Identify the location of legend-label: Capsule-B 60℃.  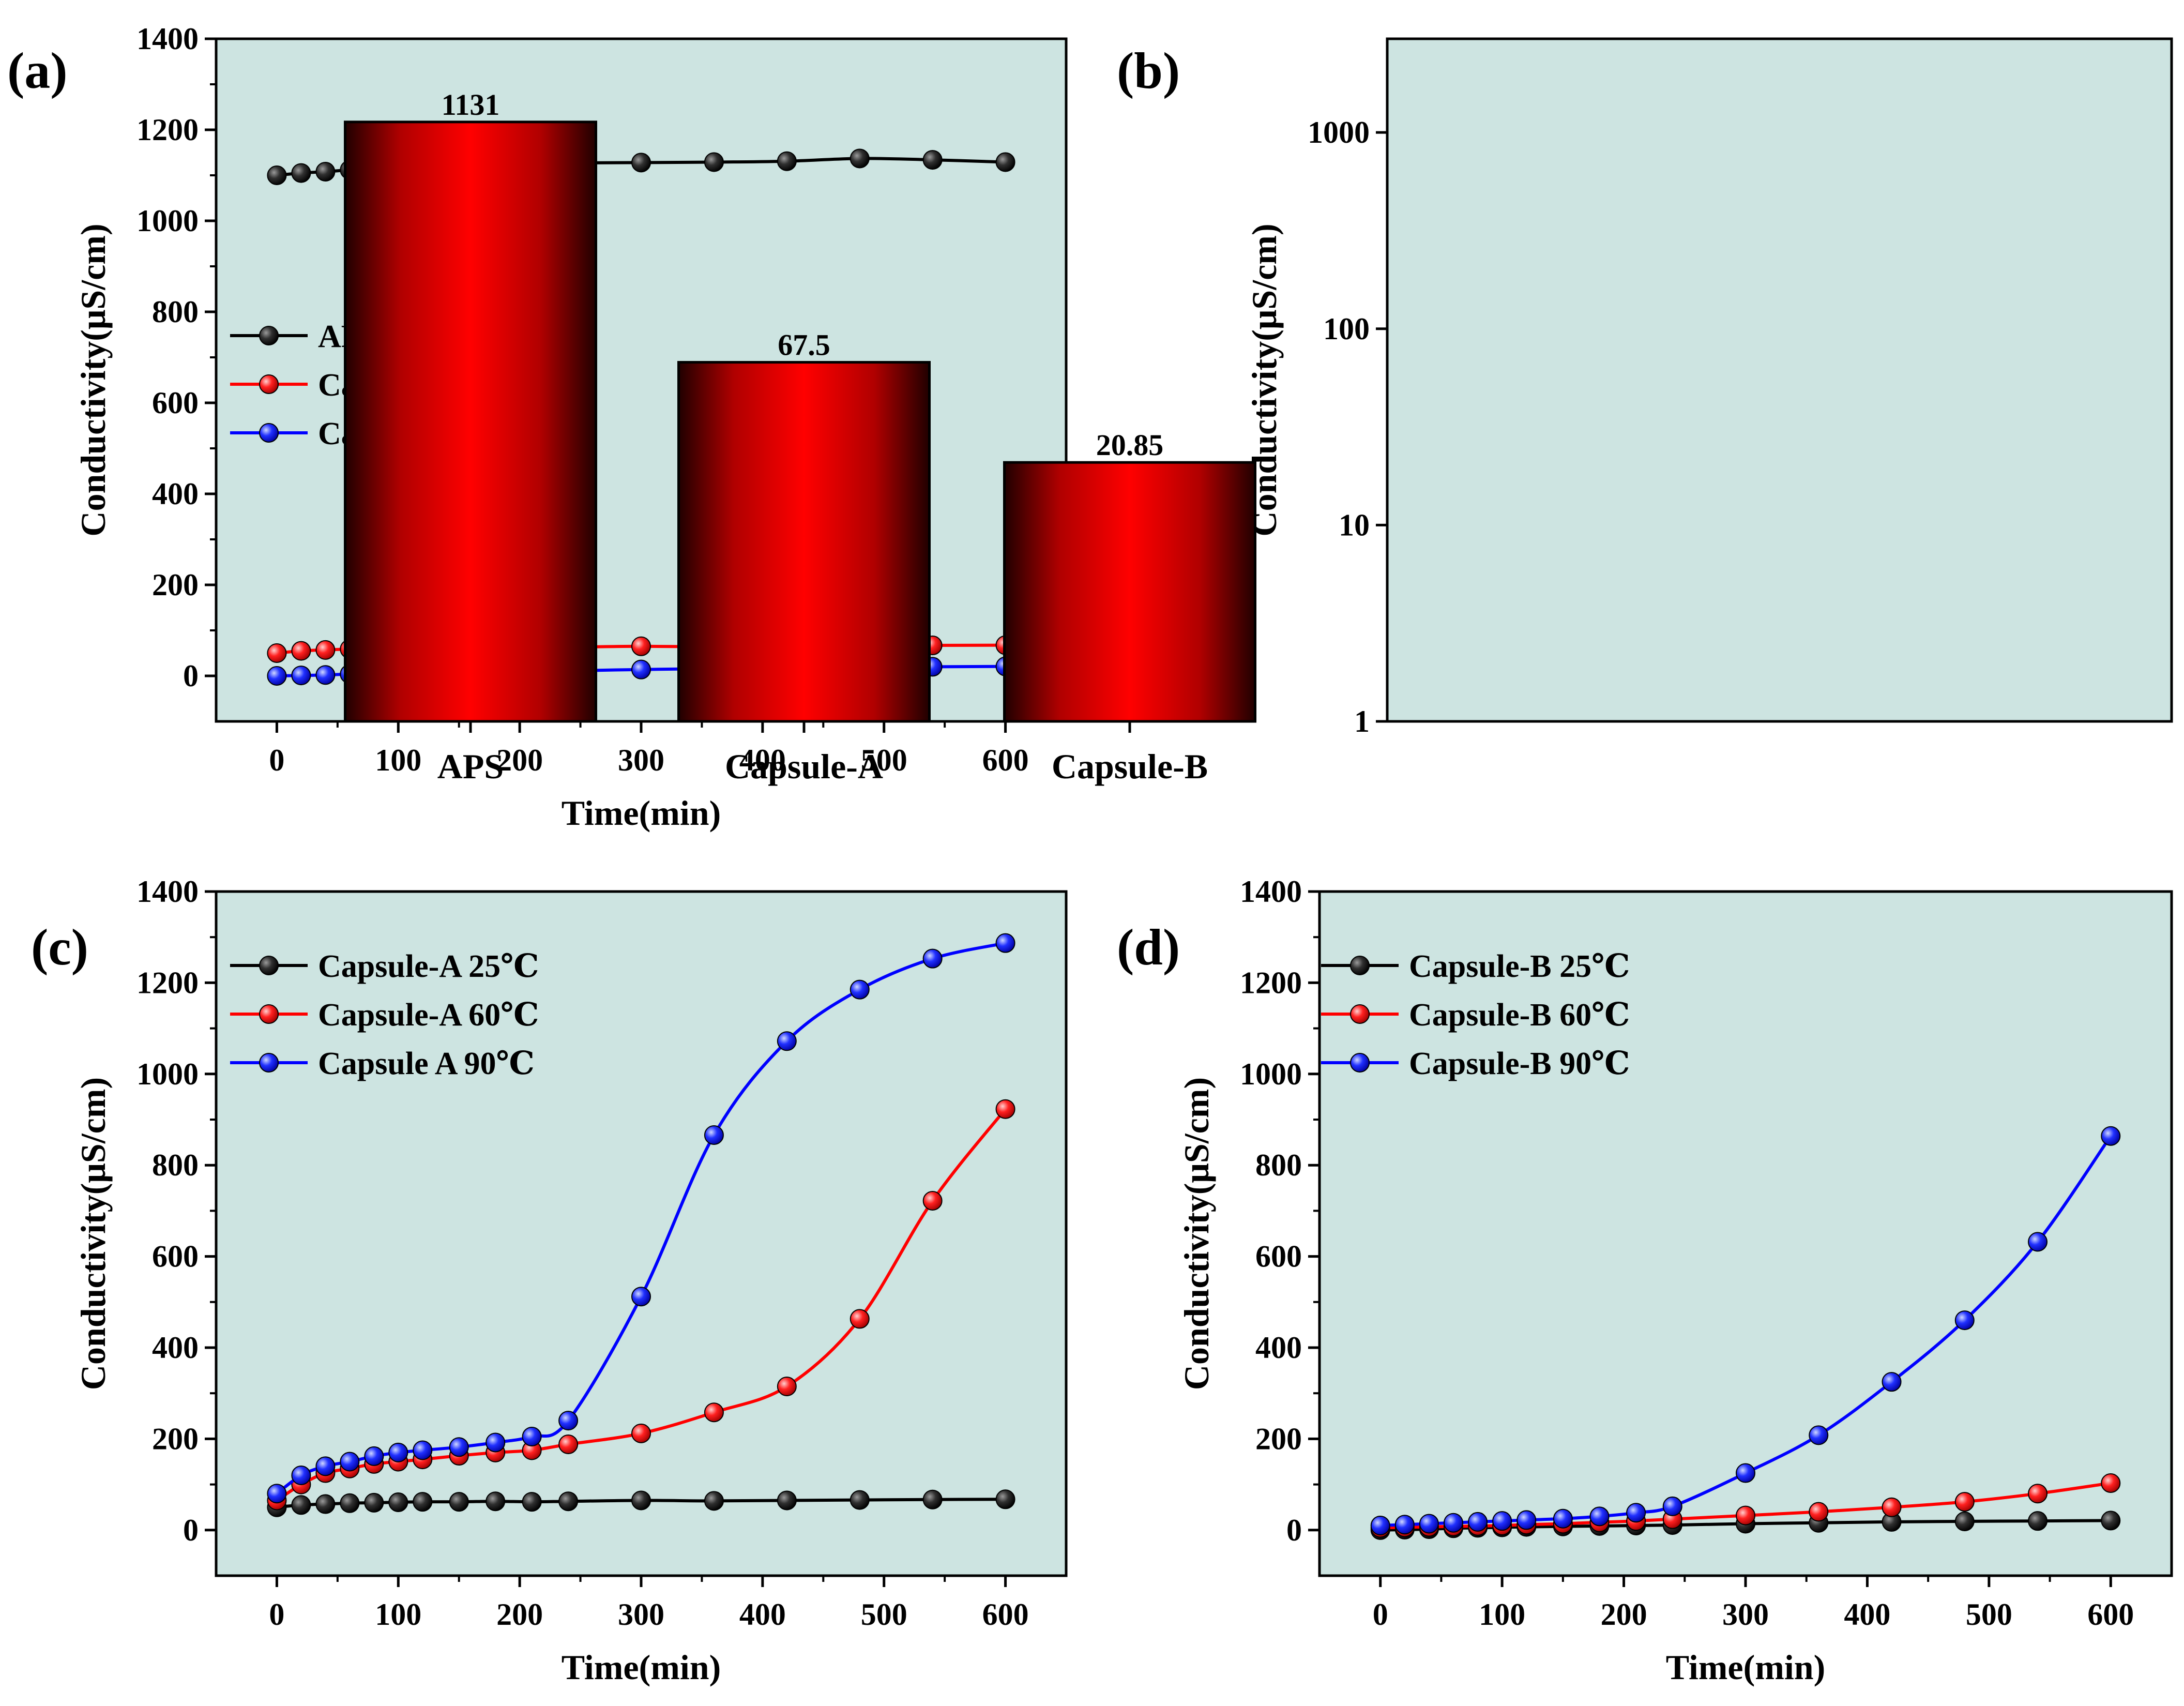
(1519, 1015).